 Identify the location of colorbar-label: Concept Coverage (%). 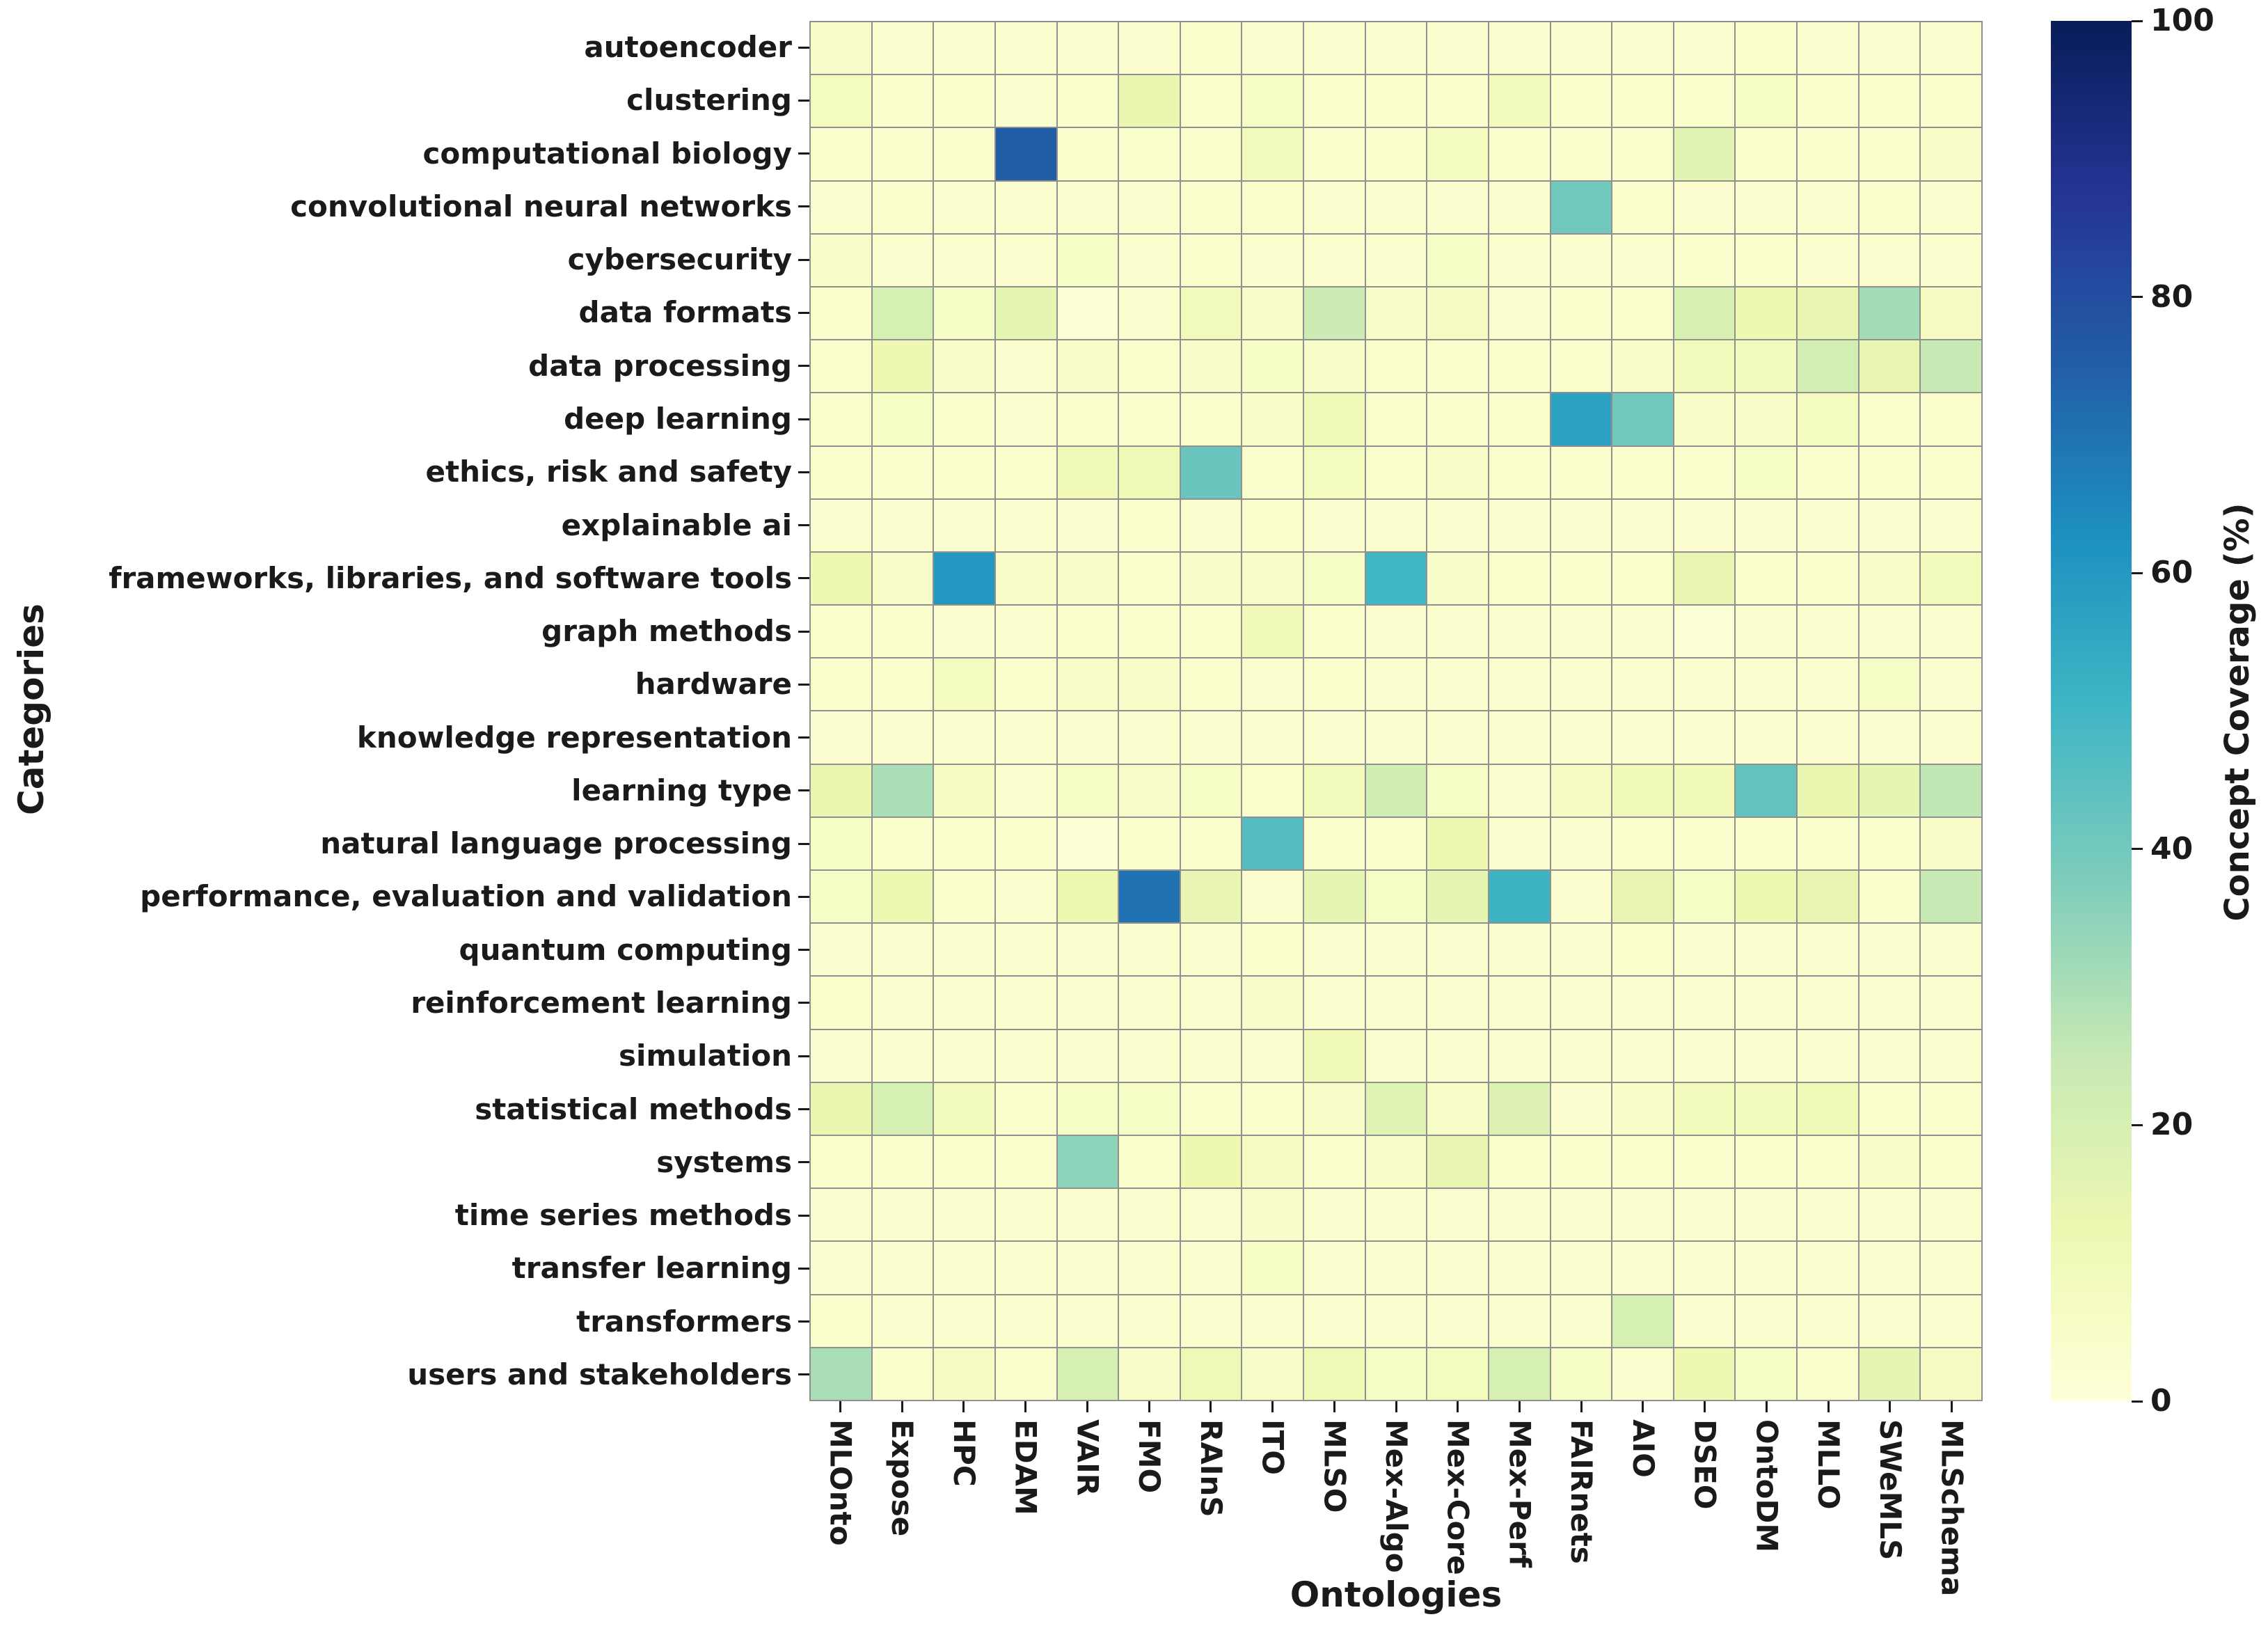
(2237, 712).